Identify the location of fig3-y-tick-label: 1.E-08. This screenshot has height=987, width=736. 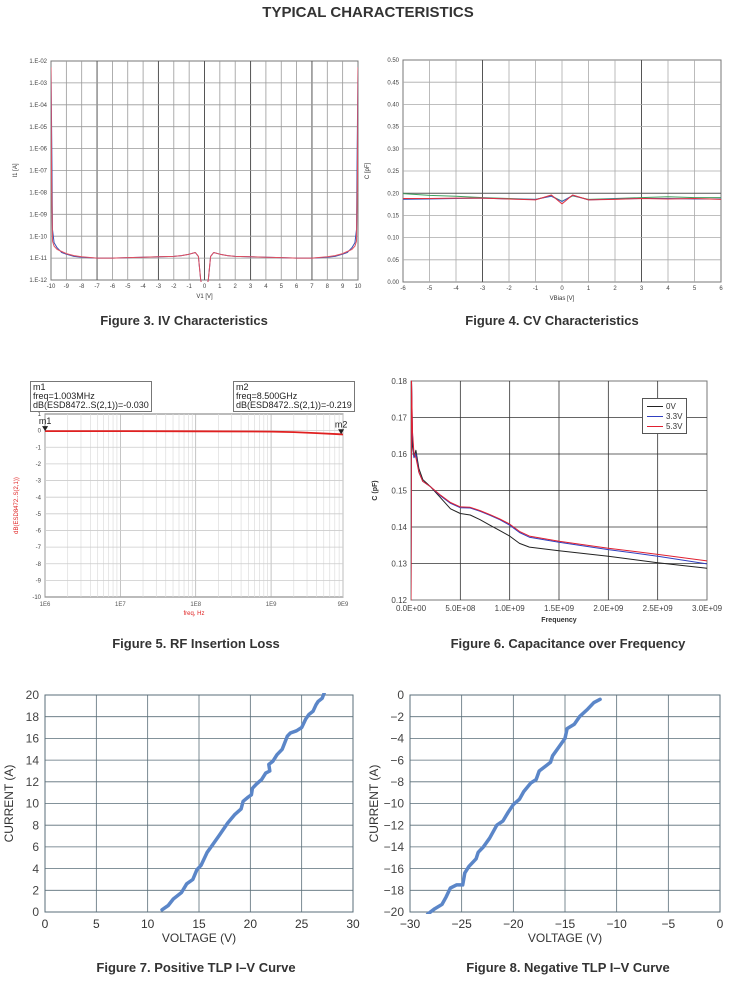
(38, 194).